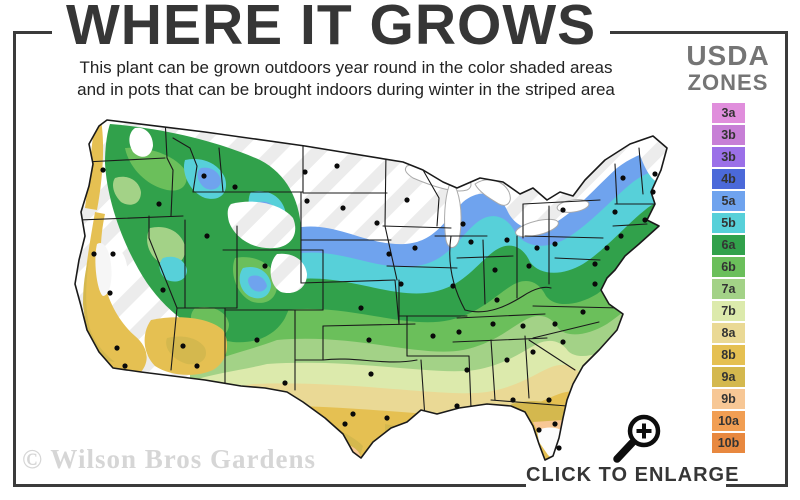  I want to click on legend-zone-4b-3: 4b, so click(728, 179).